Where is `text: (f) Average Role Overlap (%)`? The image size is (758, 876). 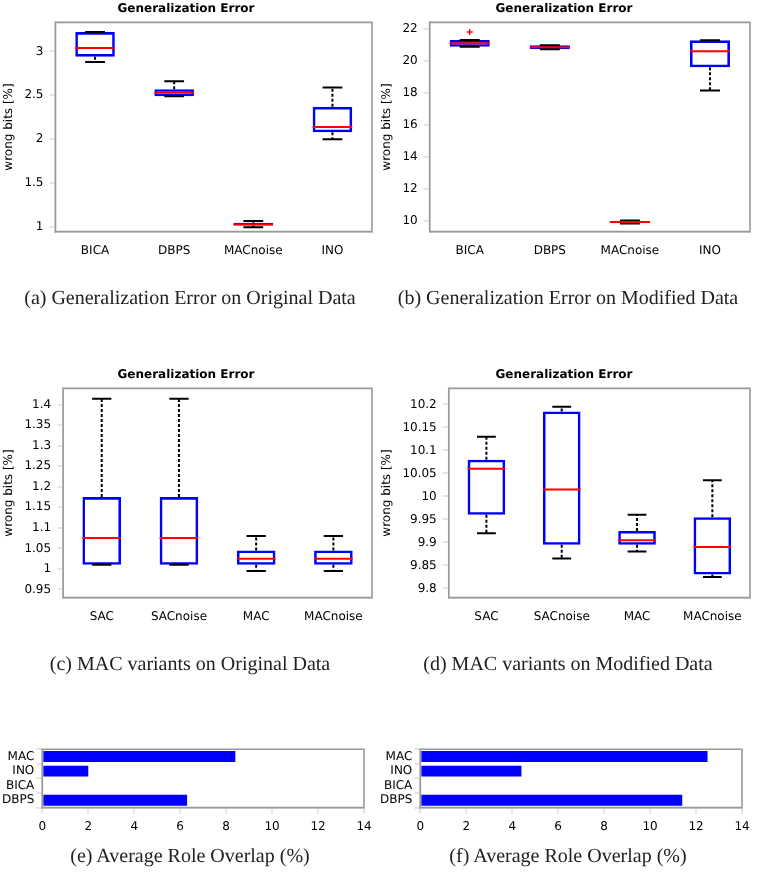 text: (f) Average Role Overlap (%) is located at coordinates (568, 857).